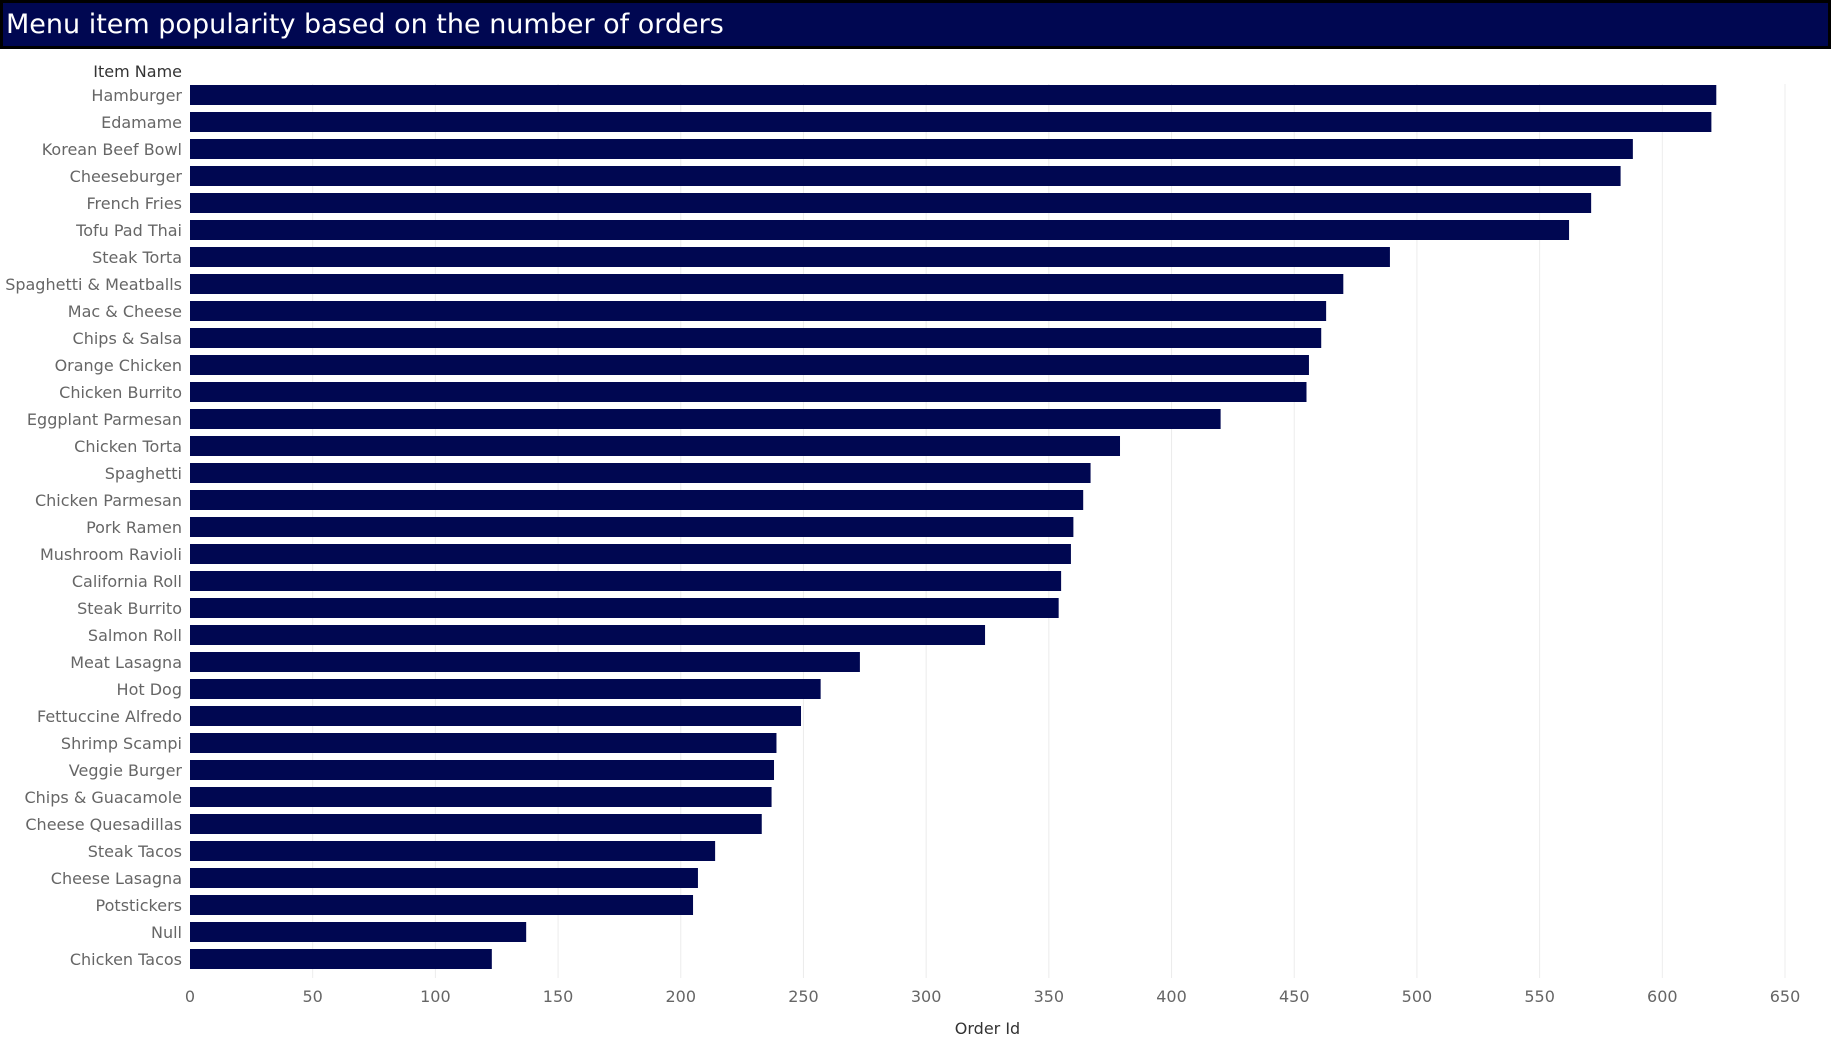 This screenshot has height=1050, width=1831. What do you see at coordinates (116, 878) in the screenshot?
I see `category-label: Cheese Lasagna` at bounding box center [116, 878].